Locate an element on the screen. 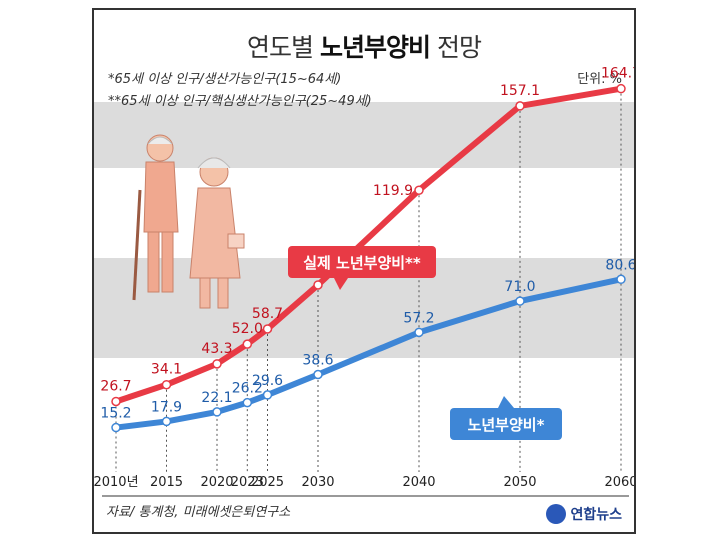 The height and width of the screenshot is (540, 720). value-label-s0-2050: 157.1 is located at coordinates (520, 91).